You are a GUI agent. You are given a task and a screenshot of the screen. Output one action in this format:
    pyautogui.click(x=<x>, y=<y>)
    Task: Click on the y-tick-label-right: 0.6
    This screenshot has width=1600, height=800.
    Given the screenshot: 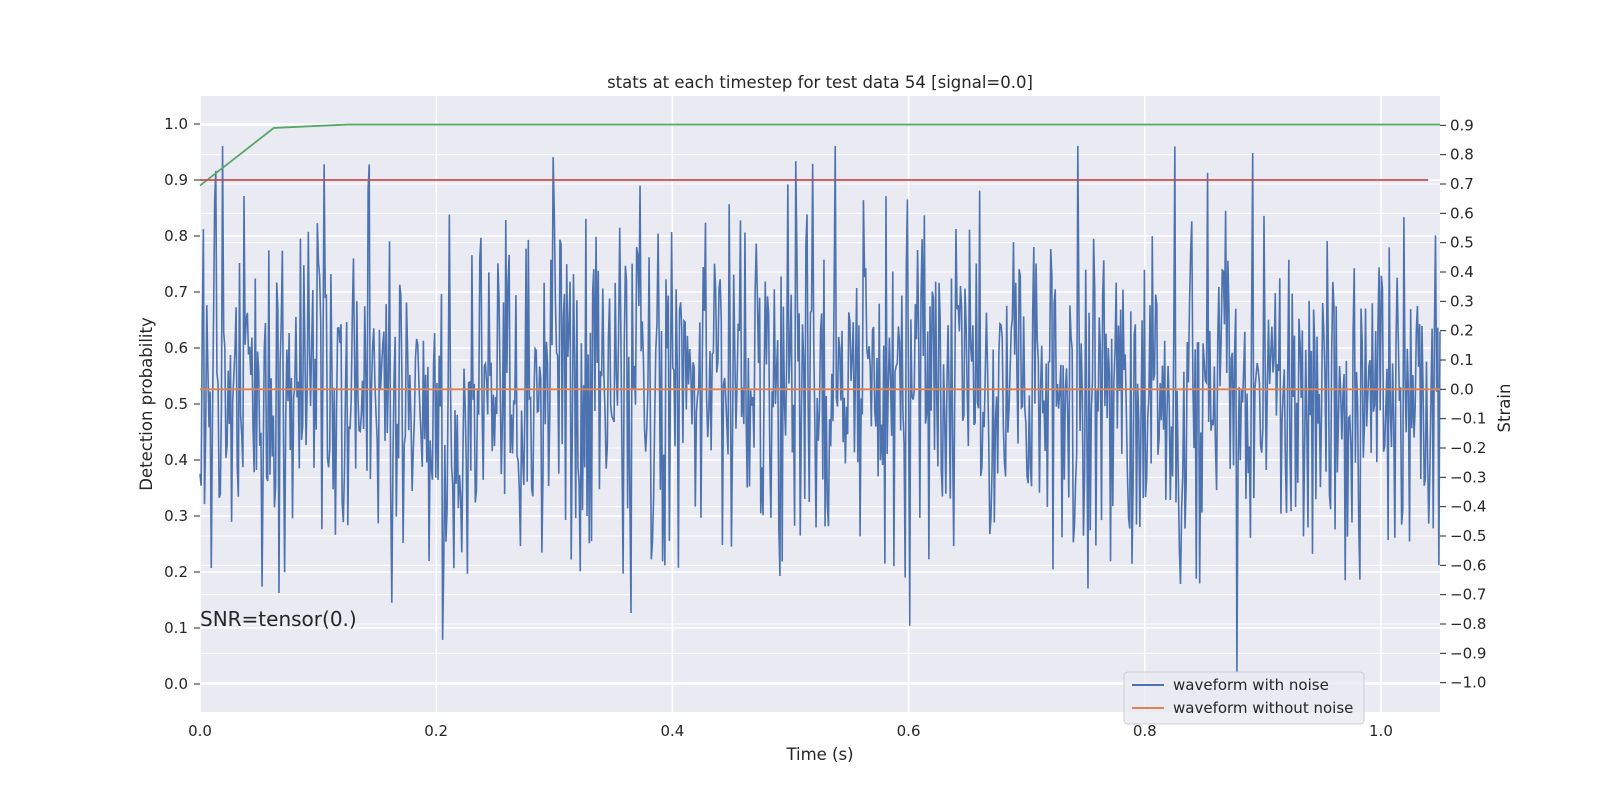 What is the action you would take?
    pyautogui.click(x=1462, y=213)
    